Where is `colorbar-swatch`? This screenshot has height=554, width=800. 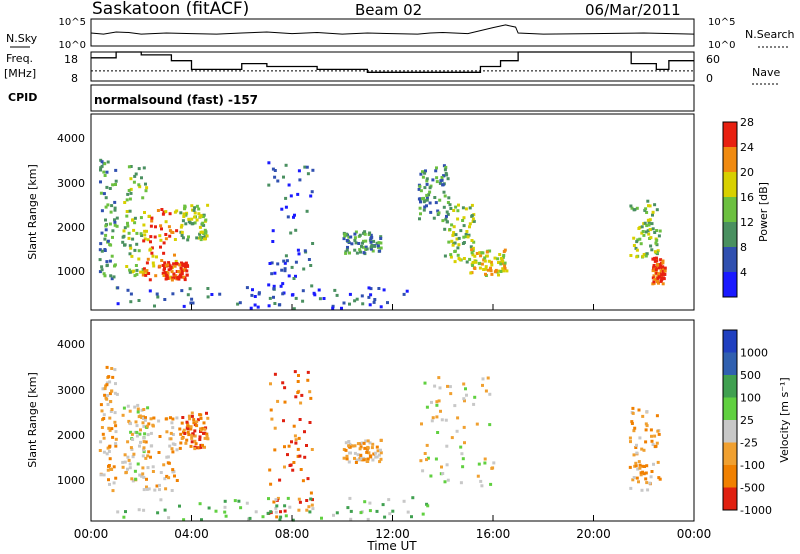 colorbar-swatch is located at coordinates (730, 386).